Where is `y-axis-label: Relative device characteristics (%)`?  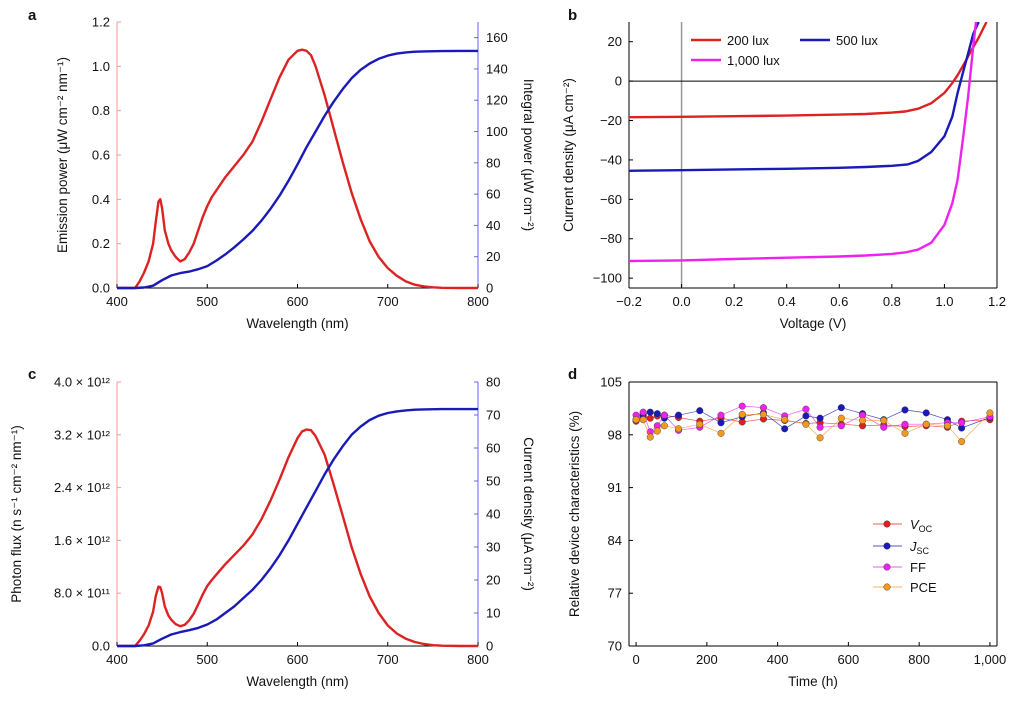
y-axis-label: Relative device characteristics (%) is located at coordinates (574, 514).